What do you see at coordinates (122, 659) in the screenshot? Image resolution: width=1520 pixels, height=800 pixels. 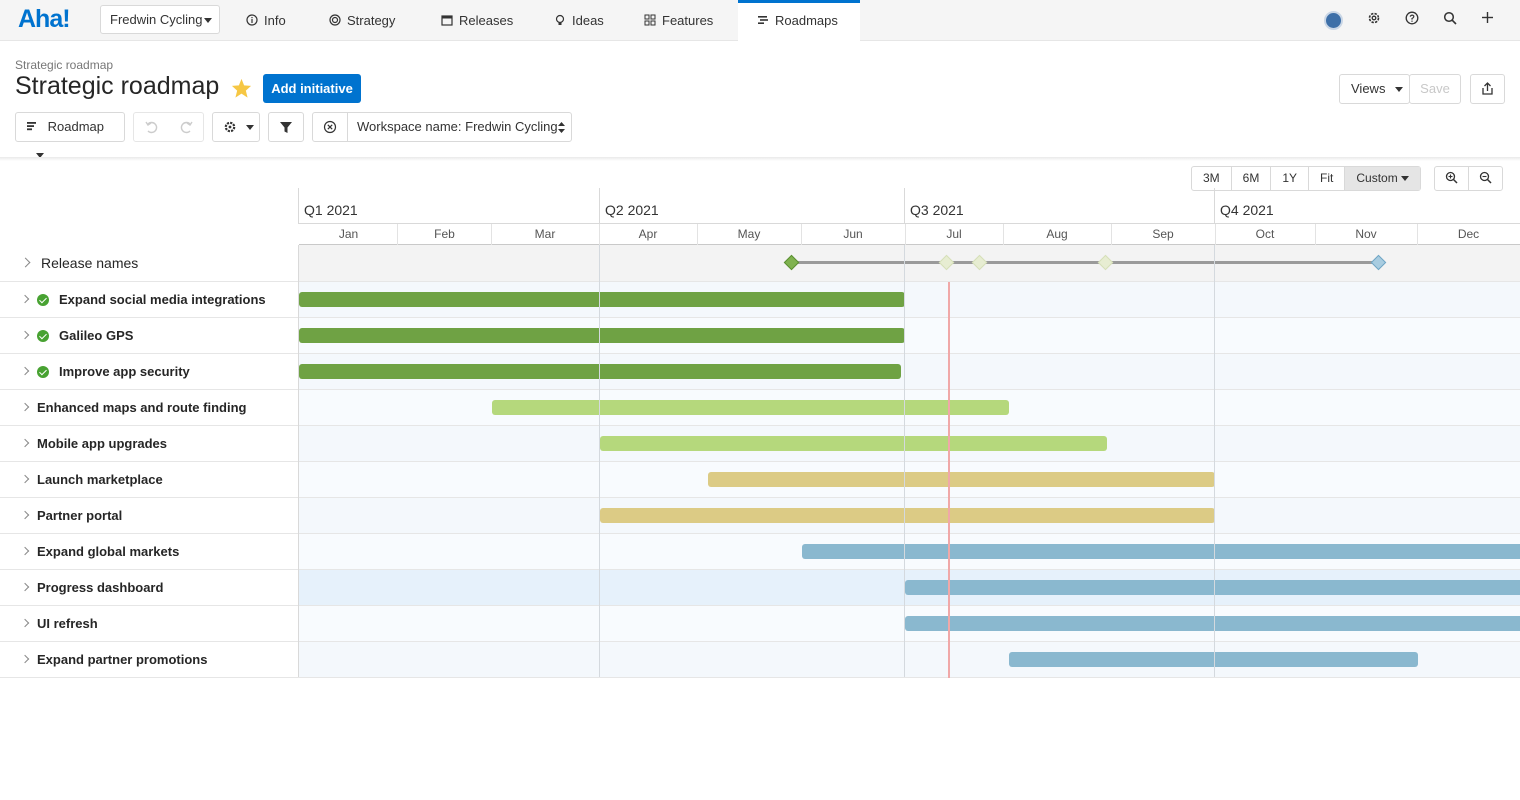 I see `initiative-name: Expand partner promotions` at bounding box center [122, 659].